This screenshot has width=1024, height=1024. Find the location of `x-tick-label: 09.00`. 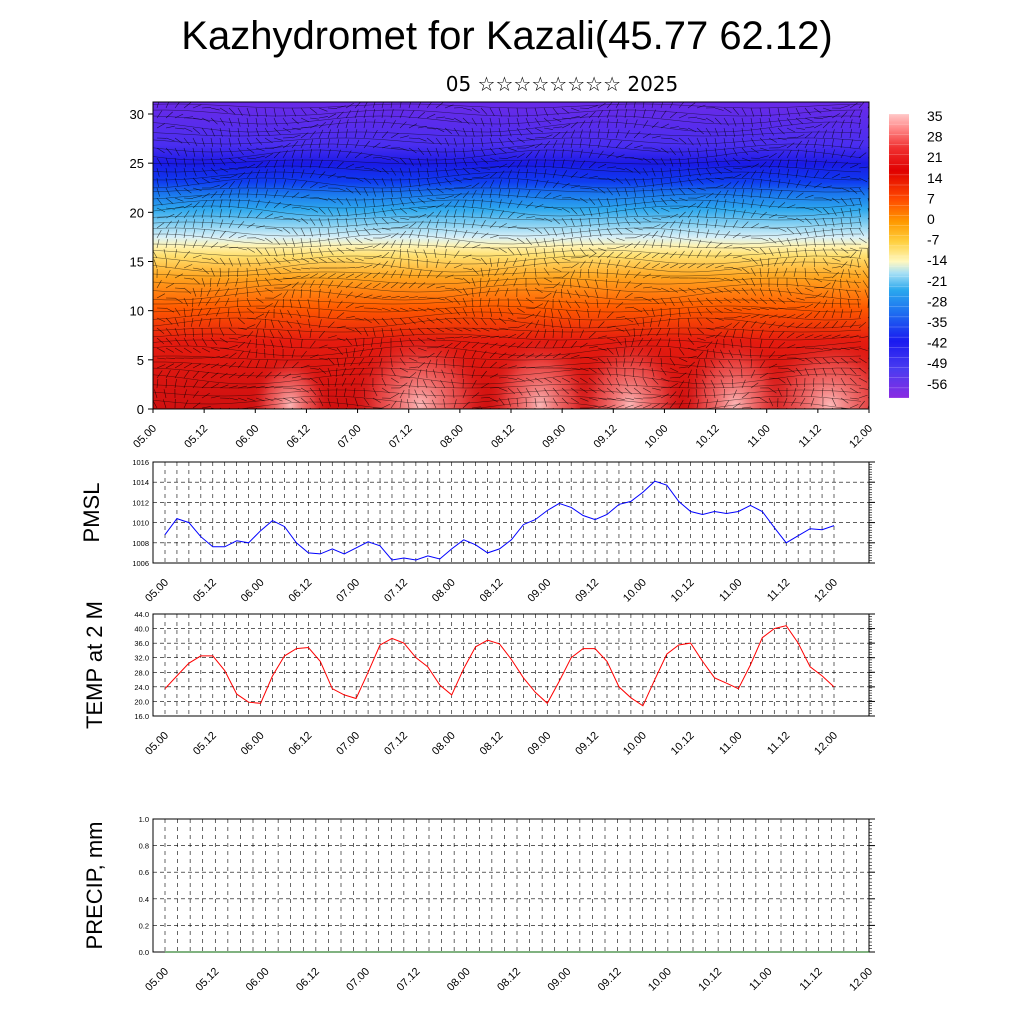

x-tick-label: 09.00 is located at coordinates (559, 980).